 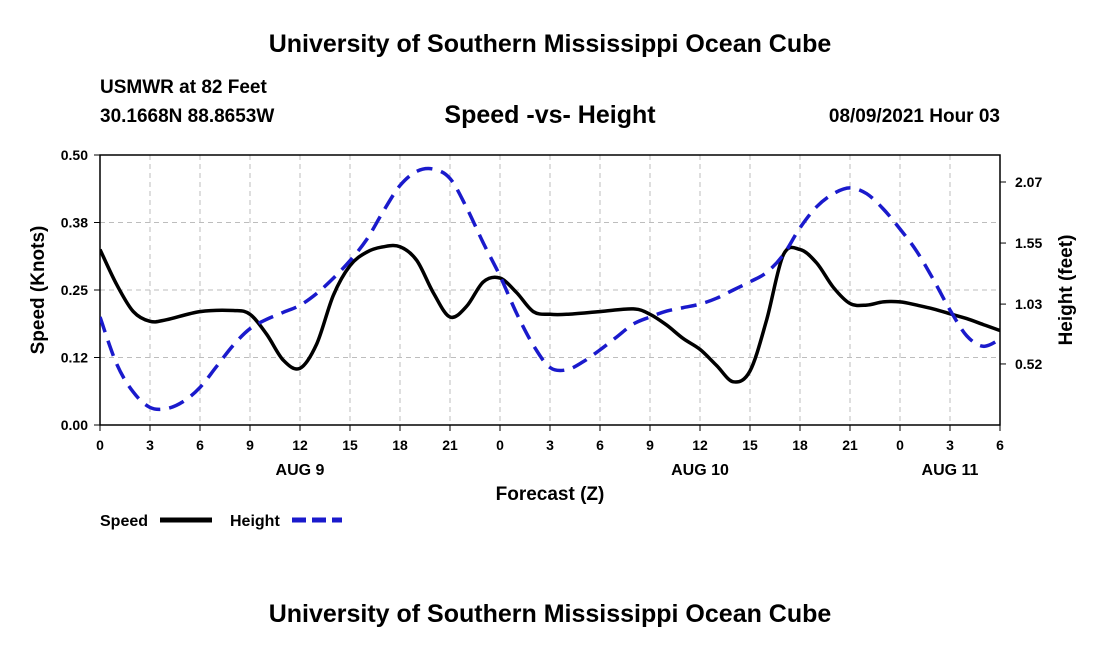 I want to click on y-right-tick-label: 1.03, so click(x=1028, y=304).